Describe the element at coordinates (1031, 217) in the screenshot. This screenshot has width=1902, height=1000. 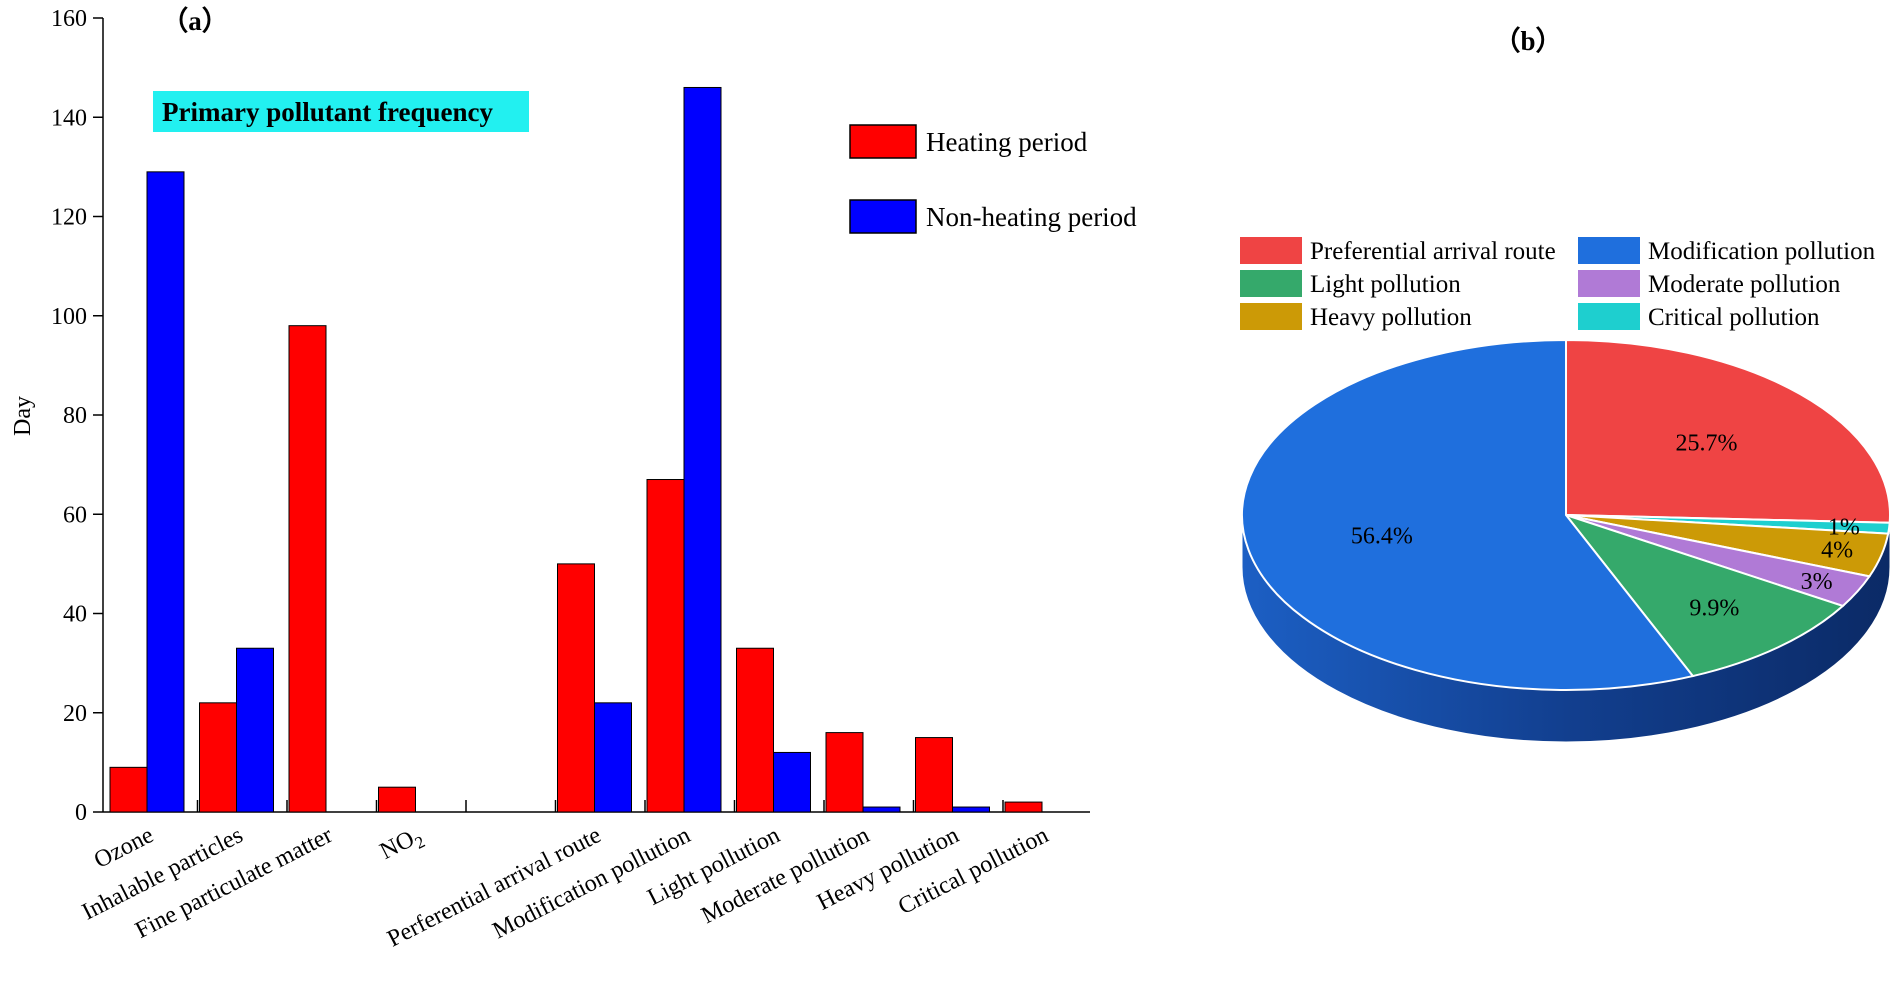
I see `legend-label: Non-heating period` at that location.